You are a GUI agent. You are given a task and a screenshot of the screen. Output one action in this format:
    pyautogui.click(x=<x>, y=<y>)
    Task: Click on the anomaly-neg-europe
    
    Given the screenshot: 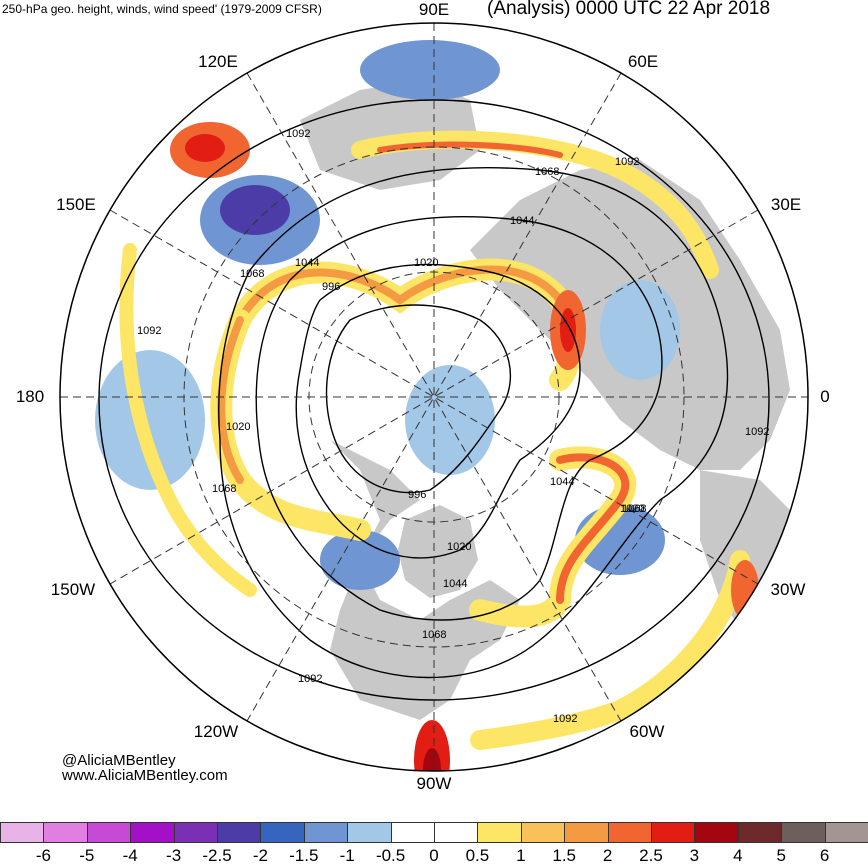 What is the action you would take?
    pyautogui.click(x=640, y=330)
    